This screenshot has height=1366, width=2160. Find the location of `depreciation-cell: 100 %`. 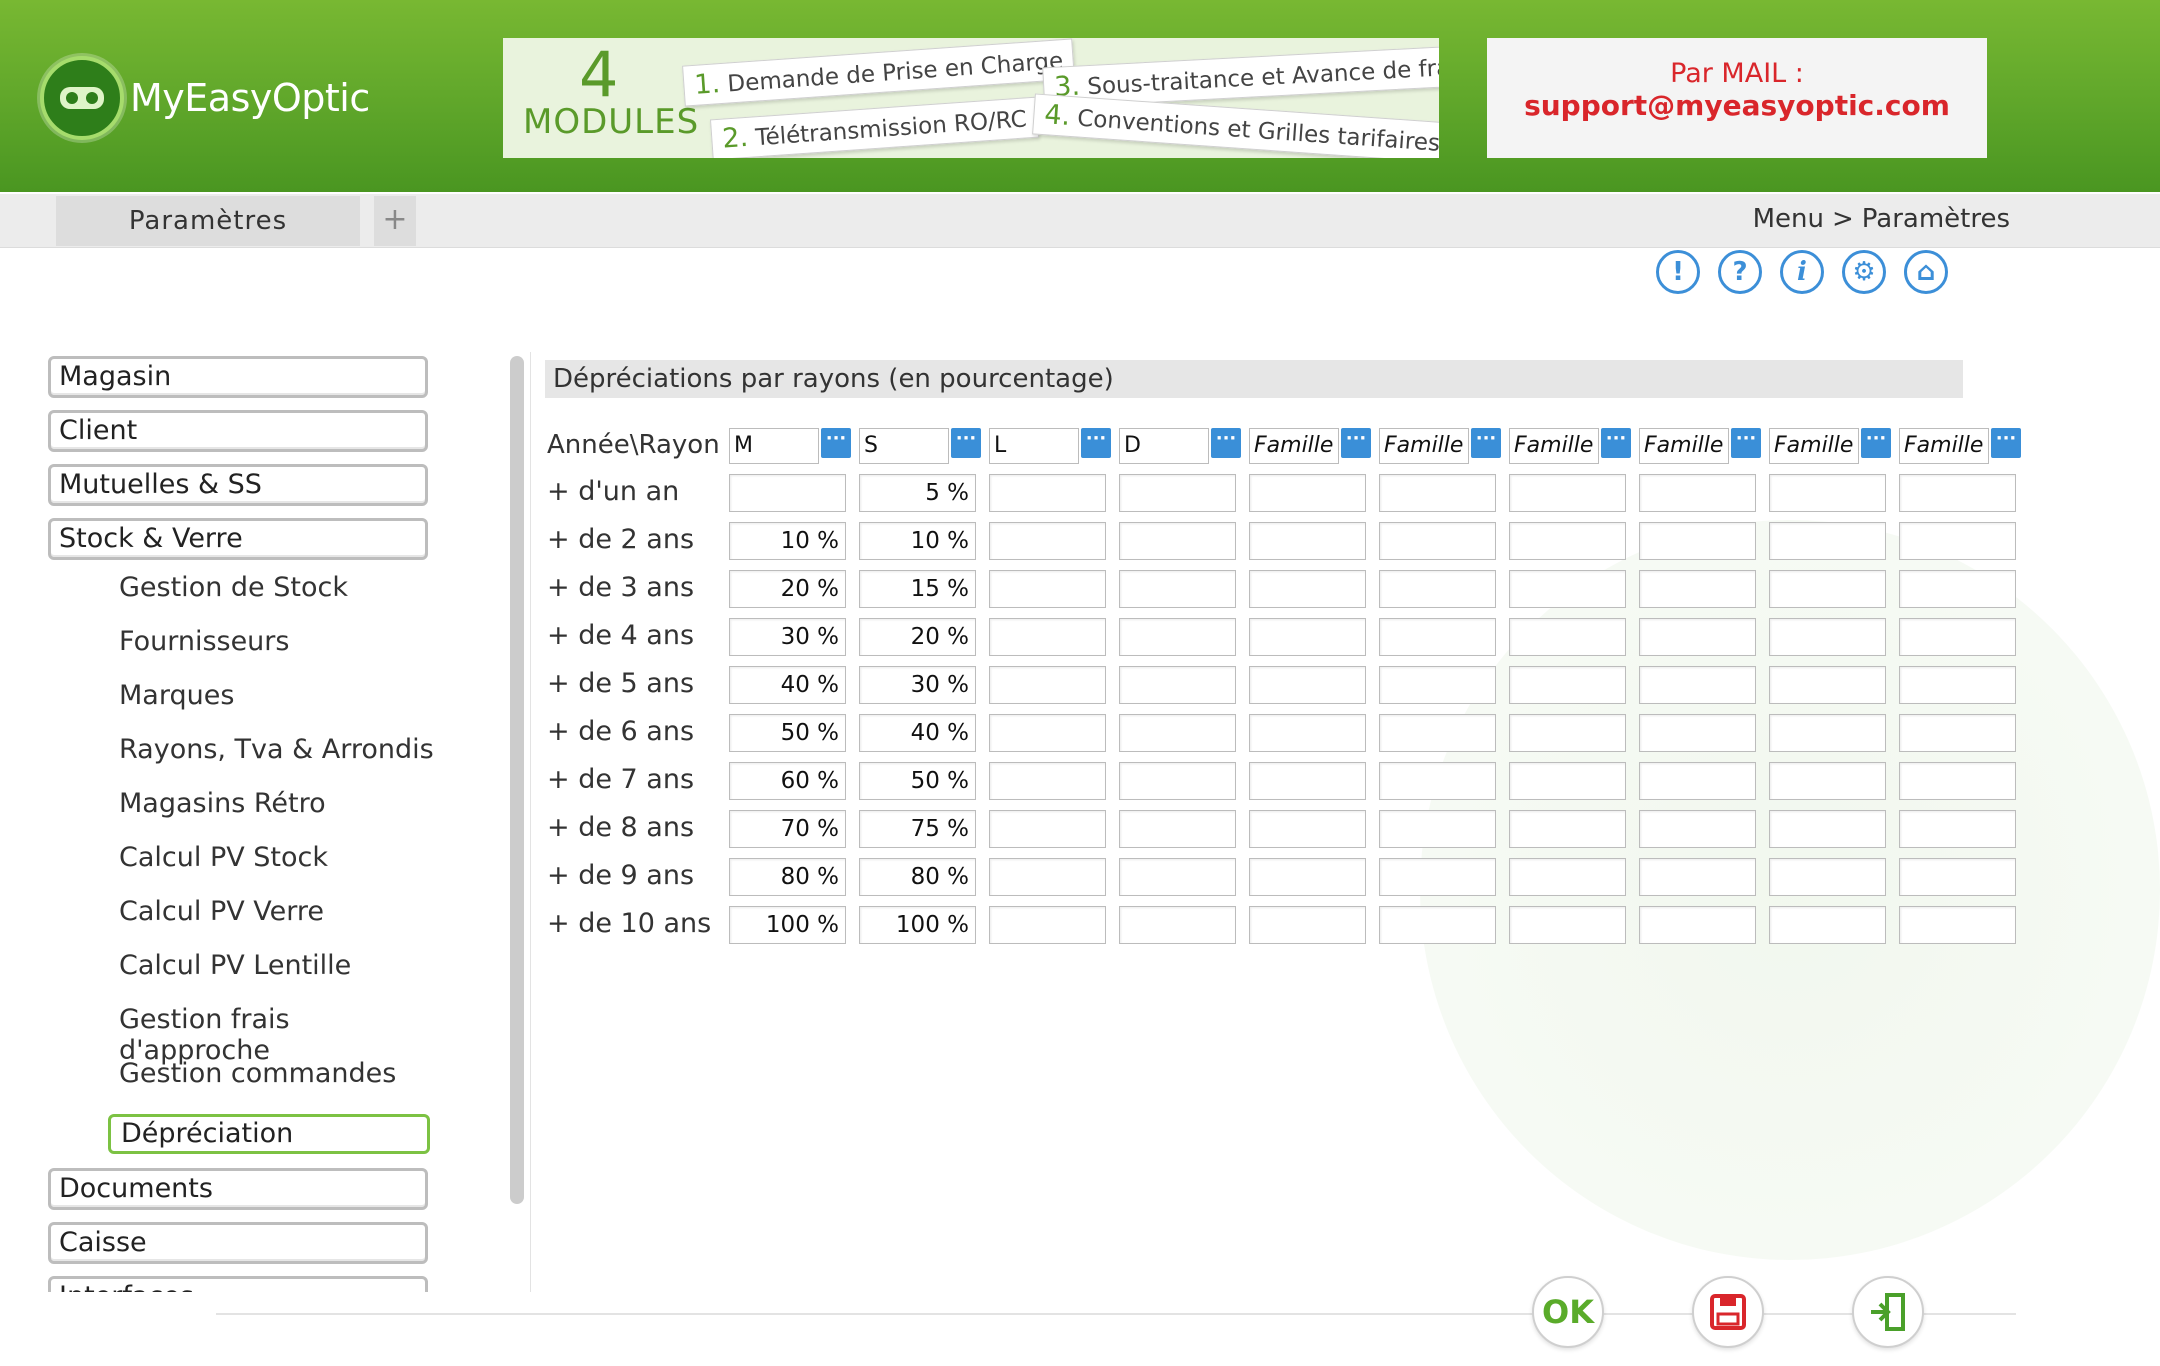

depreciation-cell: 100 % is located at coordinates (917, 925).